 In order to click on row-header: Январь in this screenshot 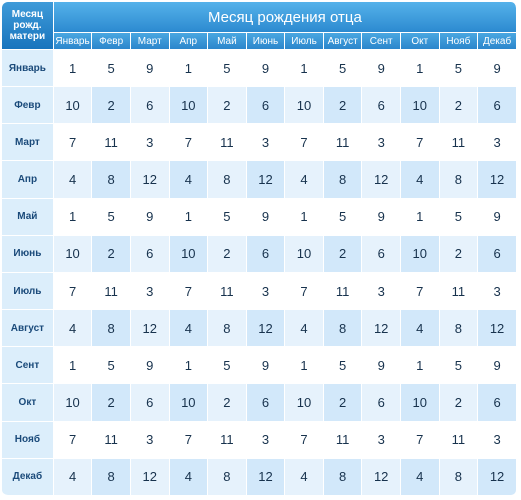, I will do `click(28, 69)`.